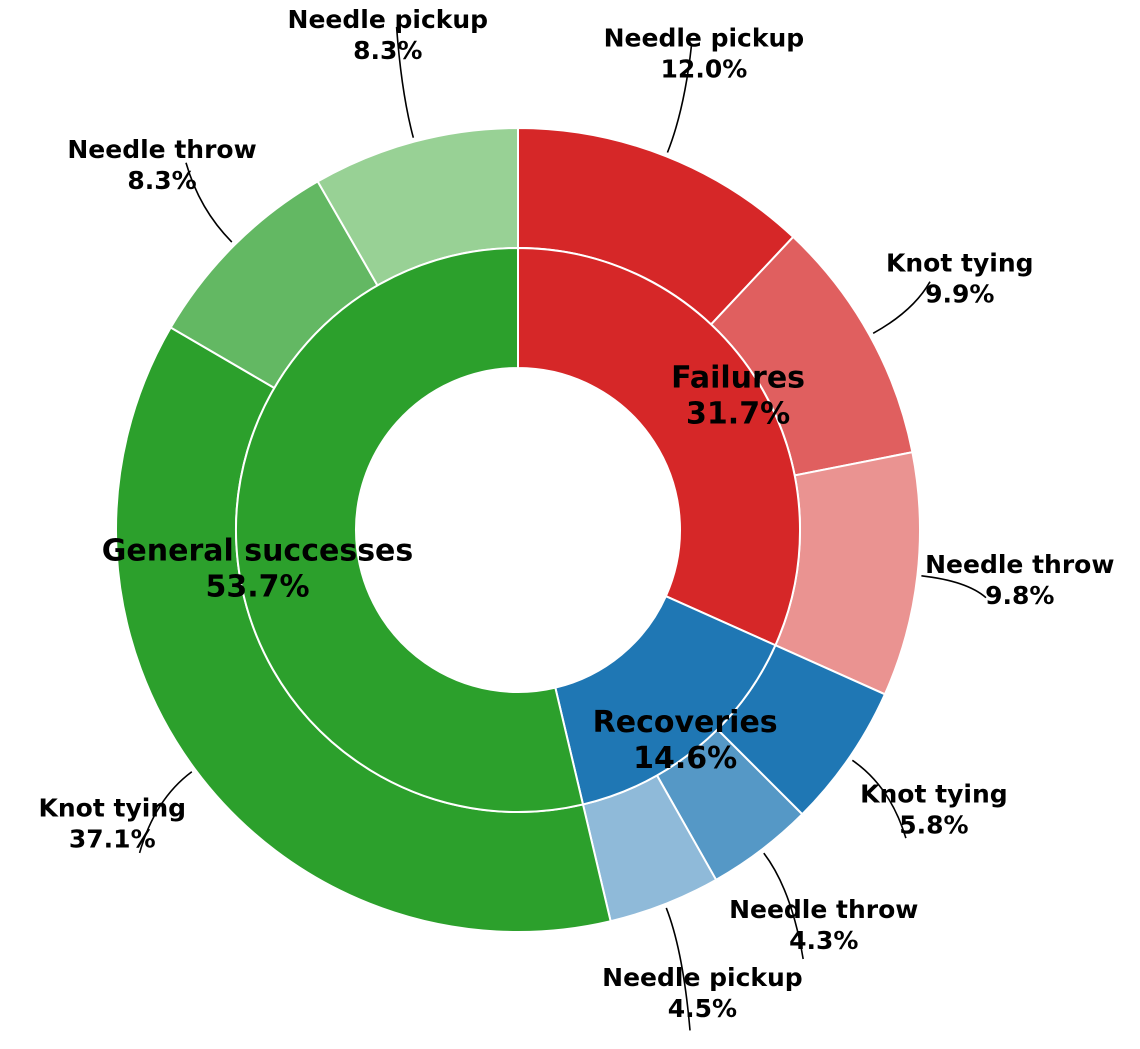 The image size is (1140, 1049). Describe the element at coordinates (387, 50) in the screenshot. I see `outer-label-general-successes-needle-pickup-line: 8.3%` at that location.